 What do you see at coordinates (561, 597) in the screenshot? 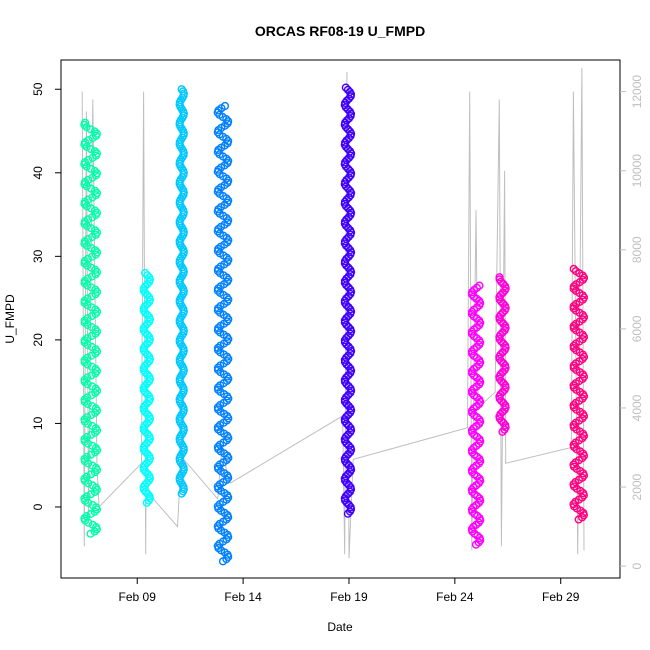
I see `x-tick-label: Feb 29` at bounding box center [561, 597].